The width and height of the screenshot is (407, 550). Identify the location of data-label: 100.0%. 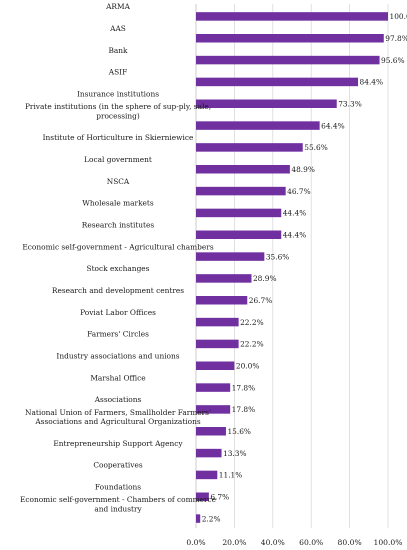
(398, 16).